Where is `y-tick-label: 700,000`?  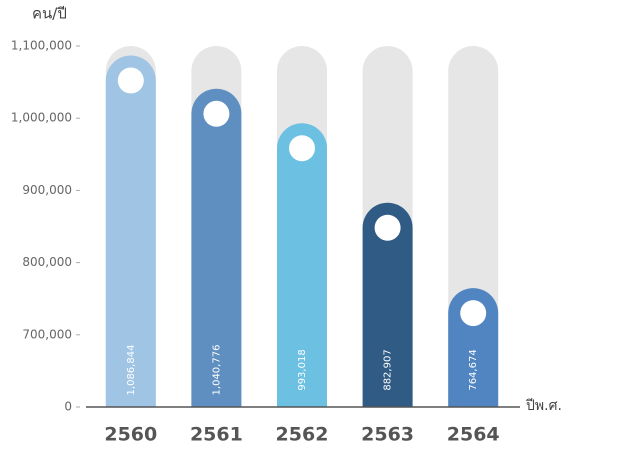
y-tick-label: 700,000 is located at coordinates (47, 334).